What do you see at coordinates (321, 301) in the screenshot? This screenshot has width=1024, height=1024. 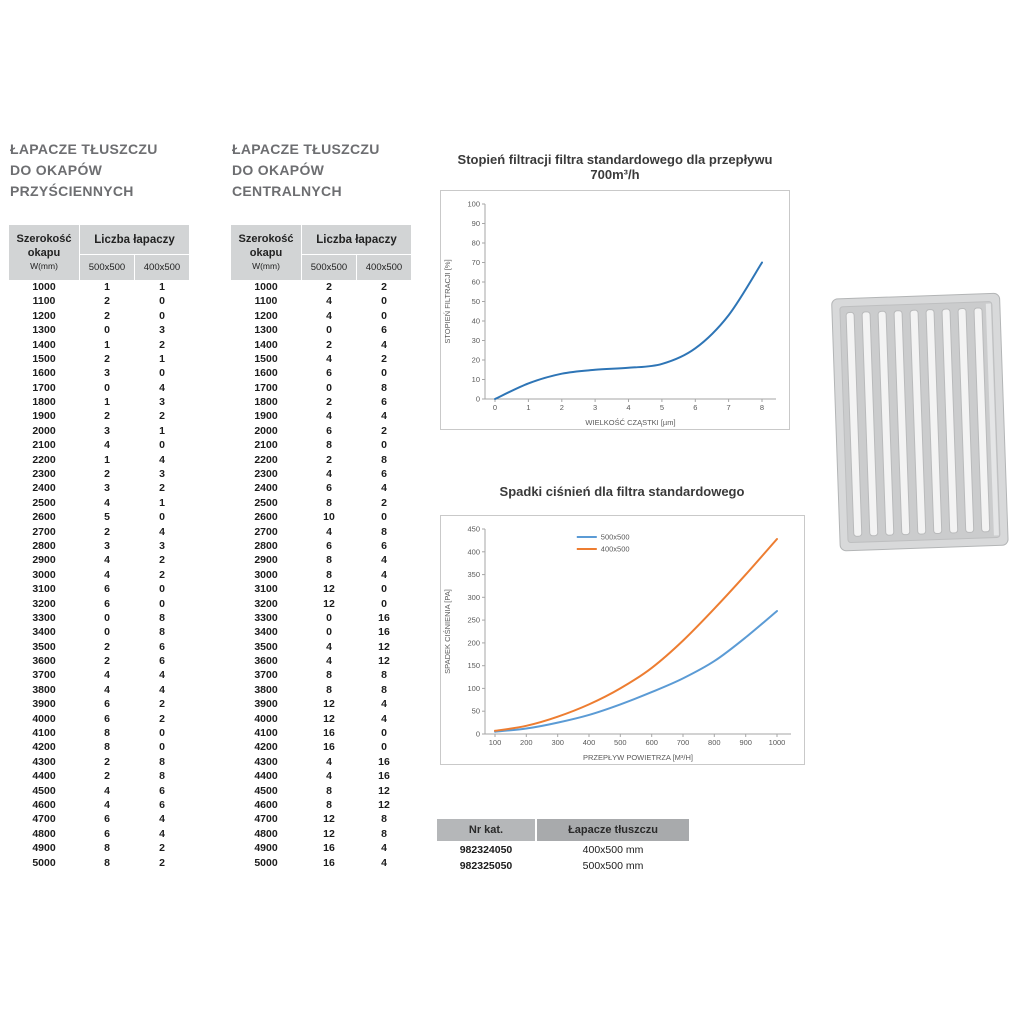 I see `table-row: 1100 4 0` at bounding box center [321, 301].